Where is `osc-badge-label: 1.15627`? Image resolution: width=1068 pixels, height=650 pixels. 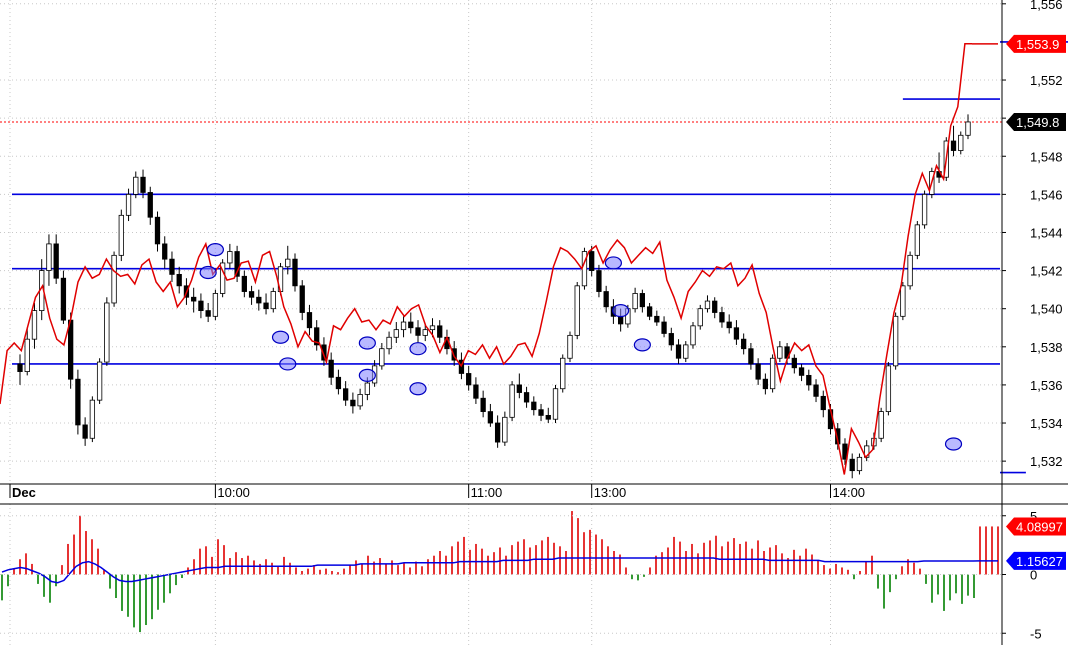
osc-badge-label: 1.15627 is located at coordinates (1039, 561).